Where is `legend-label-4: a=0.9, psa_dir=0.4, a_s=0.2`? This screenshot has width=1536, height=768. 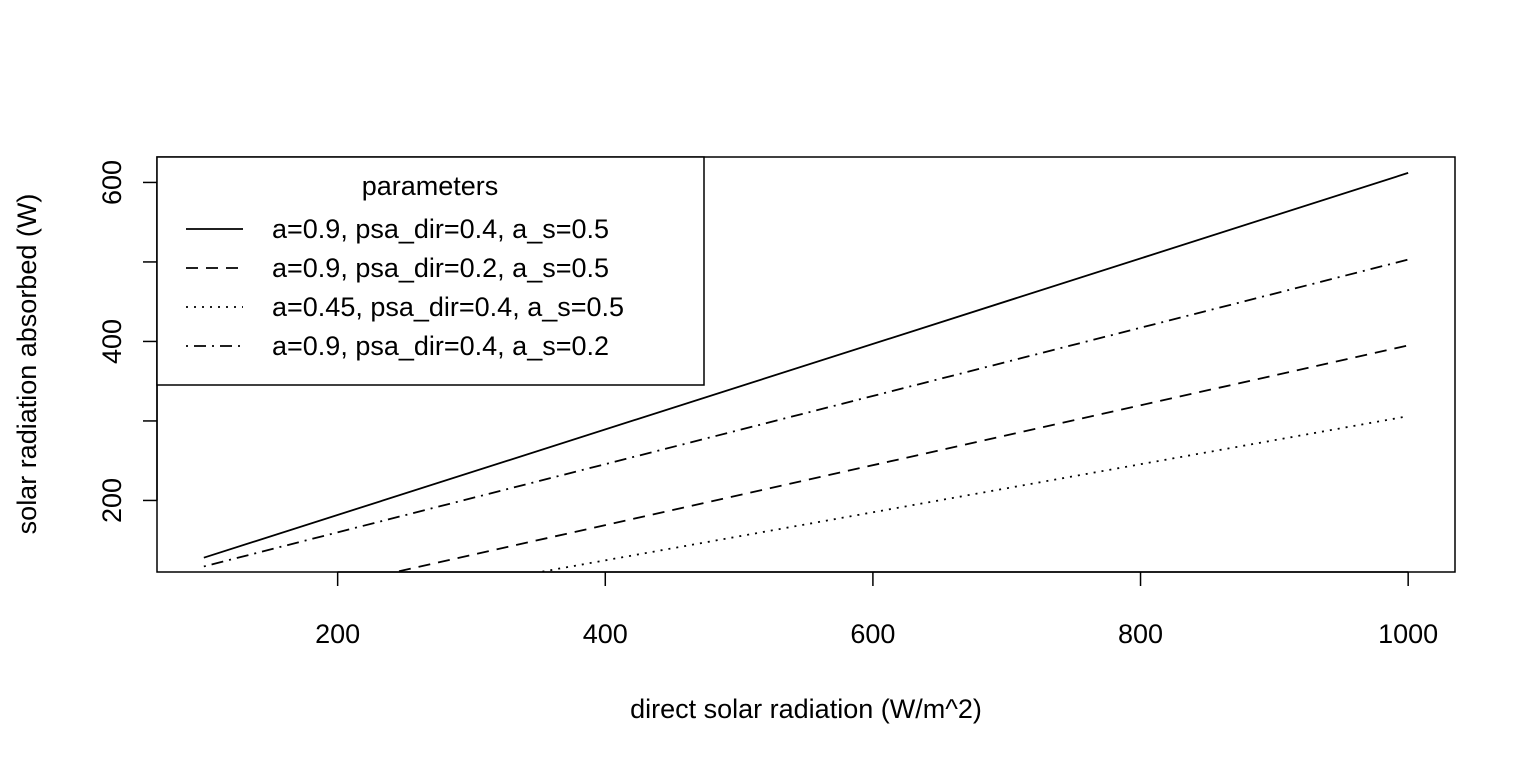
legend-label-4: a=0.9, psa_dir=0.4, a_s=0.2 is located at coordinates (440, 346).